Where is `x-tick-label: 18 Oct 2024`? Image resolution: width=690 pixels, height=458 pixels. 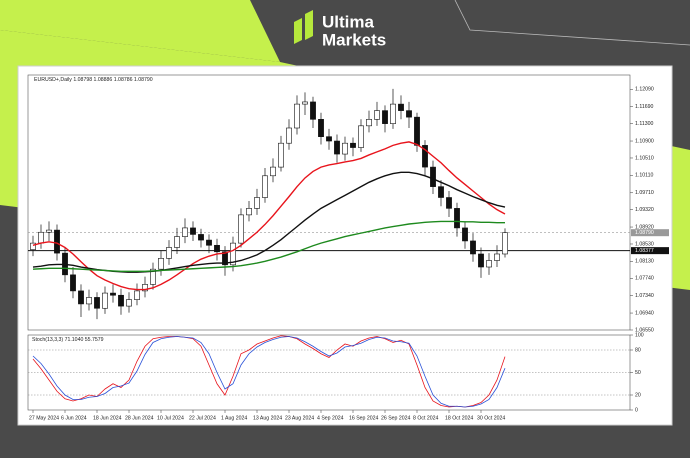
x-tick-label: 18 Oct 2024 is located at coordinates (459, 418).